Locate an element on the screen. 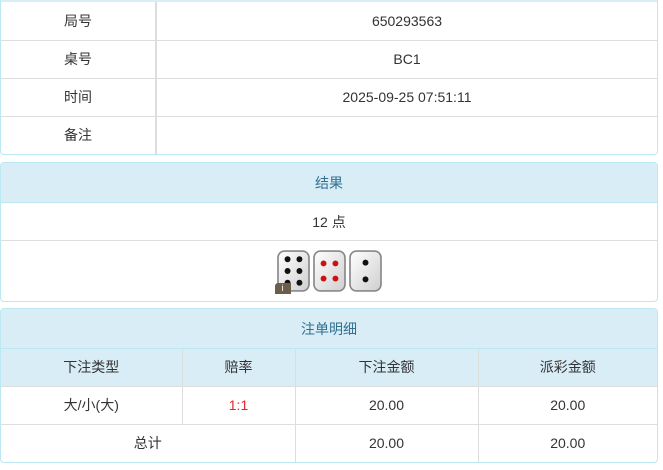 This screenshot has height=470, width=663. total-row: 总计 20.00 20.00 is located at coordinates (329, 442).